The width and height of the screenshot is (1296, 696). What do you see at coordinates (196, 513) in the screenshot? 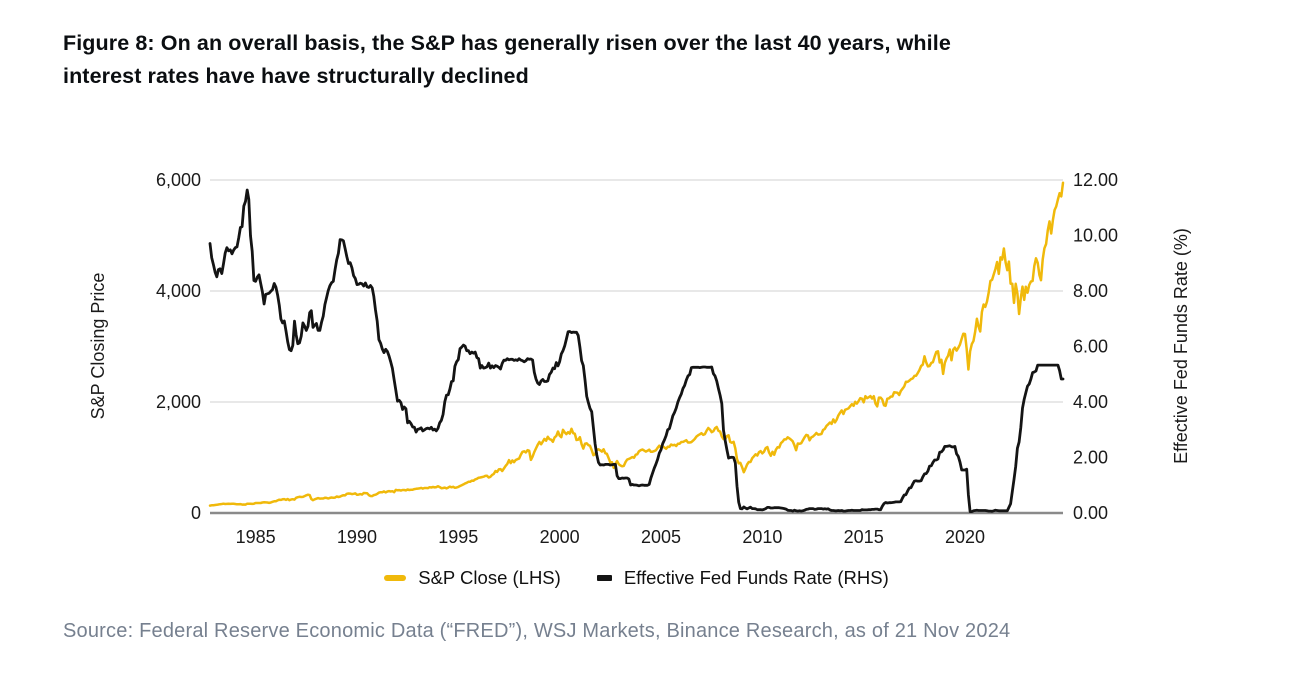
I see `left-axis-tick-label: 0` at bounding box center [196, 513].